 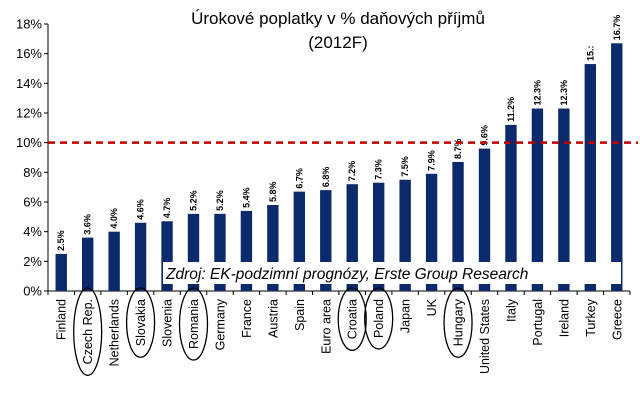 What do you see at coordinates (538, 322) in the screenshot?
I see `category-label: Portugal` at bounding box center [538, 322].